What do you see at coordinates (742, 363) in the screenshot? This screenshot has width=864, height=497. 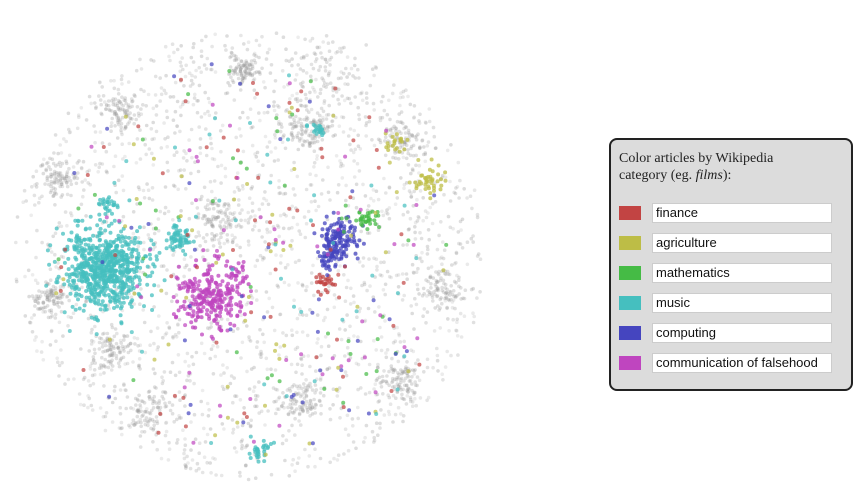 I see `category-input: communication of falsehood` at bounding box center [742, 363].